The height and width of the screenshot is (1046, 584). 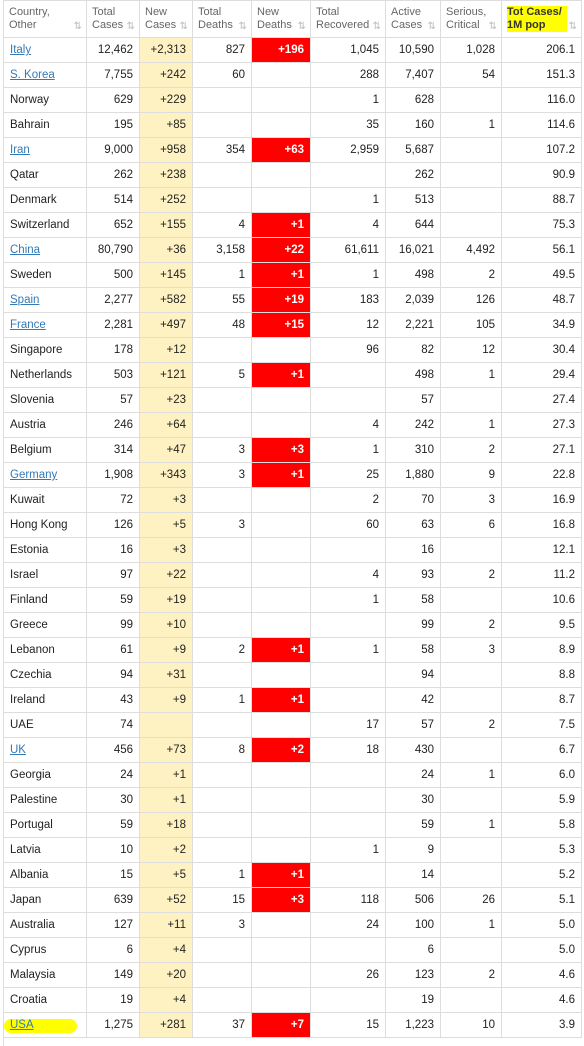 What do you see at coordinates (20, 150) in the screenshot?
I see `country-link: Iran` at bounding box center [20, 150].